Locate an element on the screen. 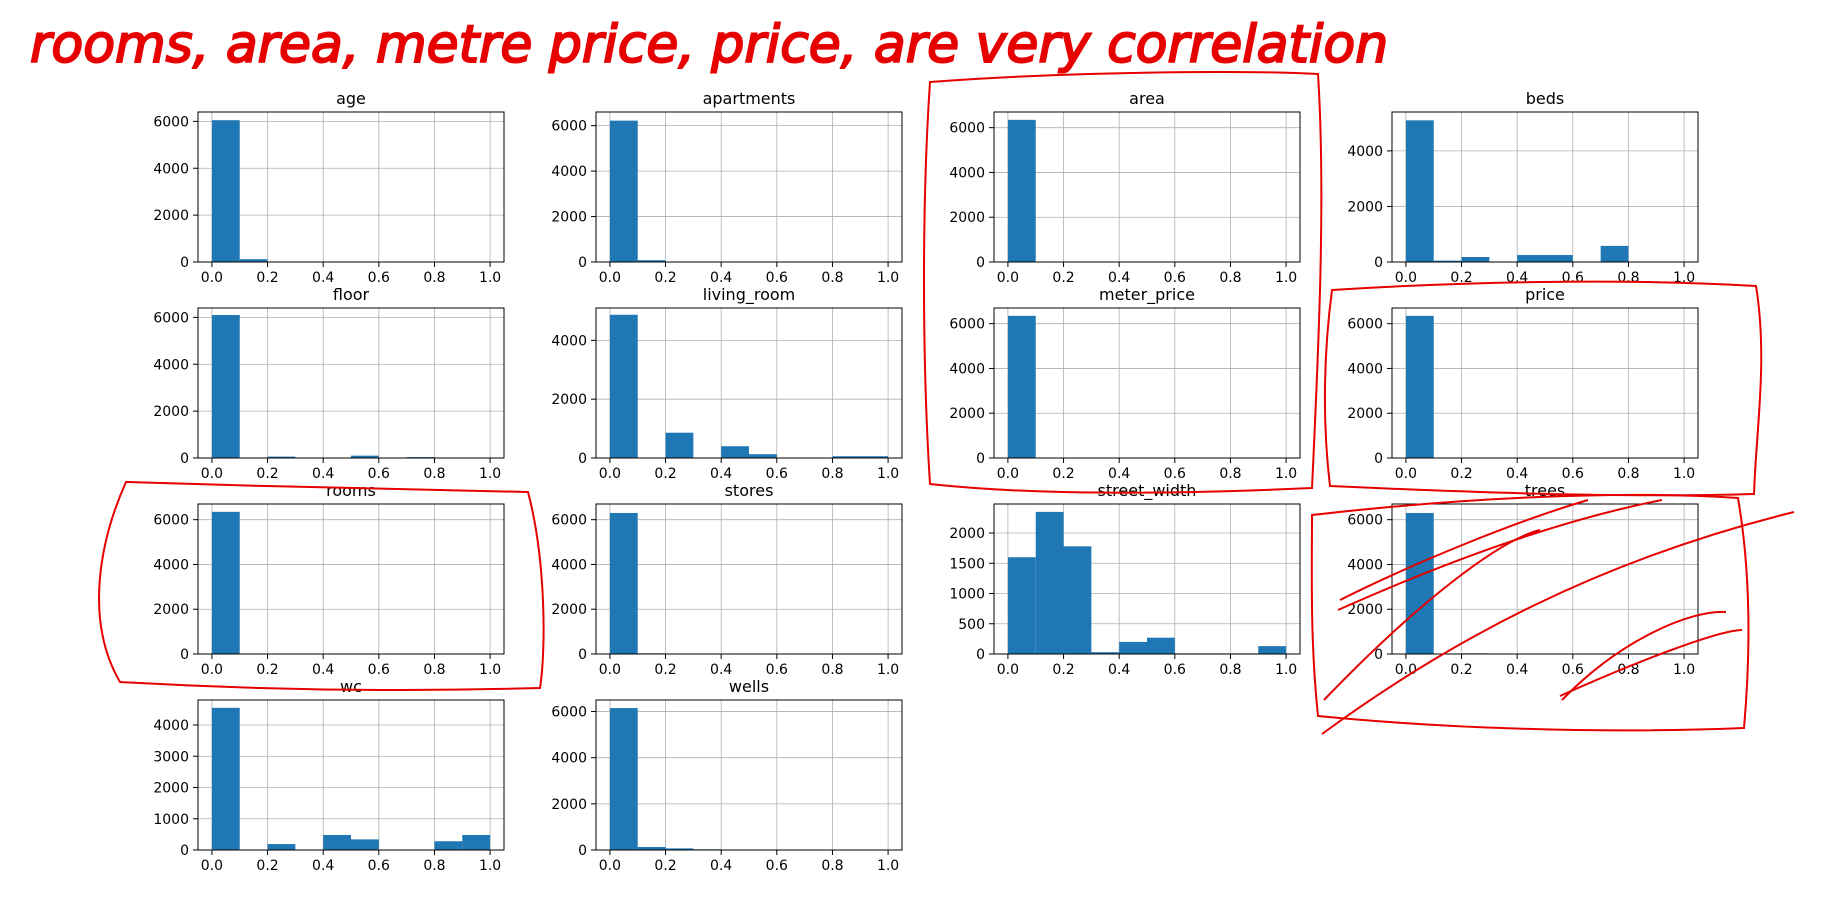  panel-title: age is located at coordinates (351, 98).